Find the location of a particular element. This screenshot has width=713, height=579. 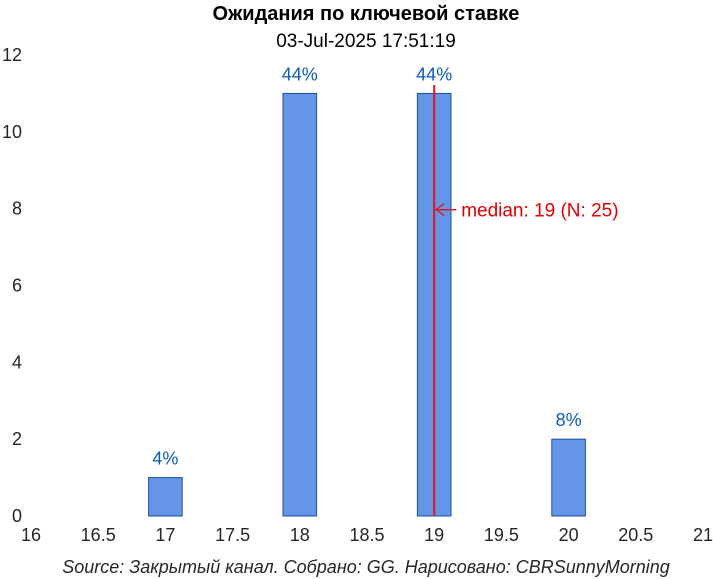

x-tick-label: 19.5 is located at coordinates (501, 535).